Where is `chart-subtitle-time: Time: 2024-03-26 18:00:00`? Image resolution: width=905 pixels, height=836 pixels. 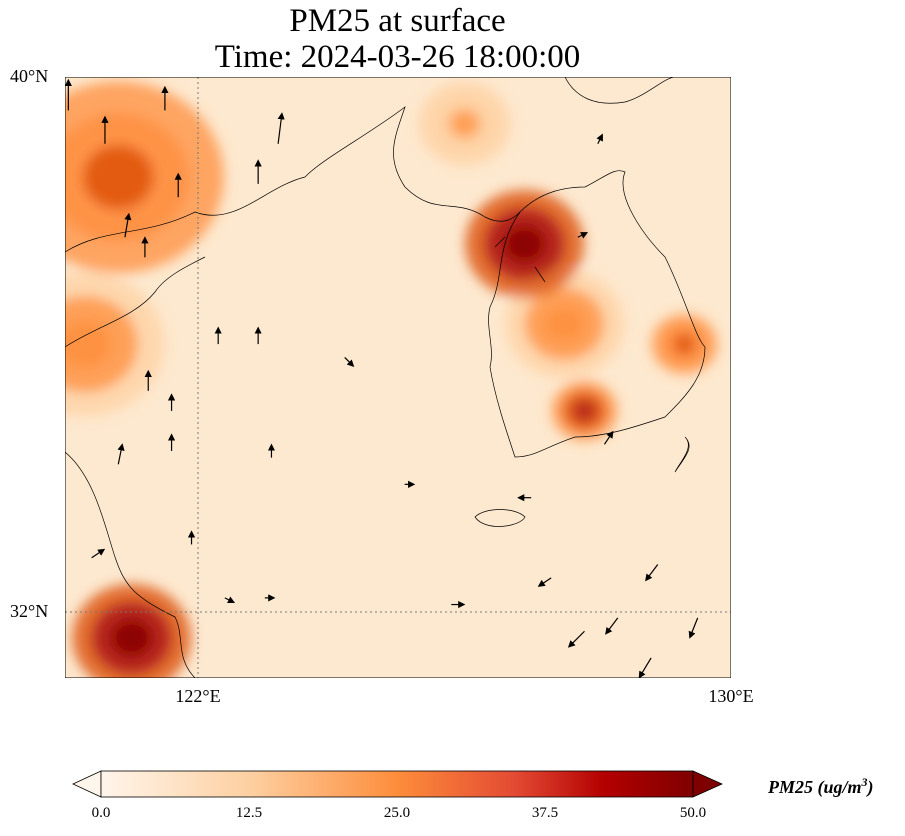
chart-subtitle-time: Time: 2024-03-26 18:00:00 is located at coordinates (397, 57).